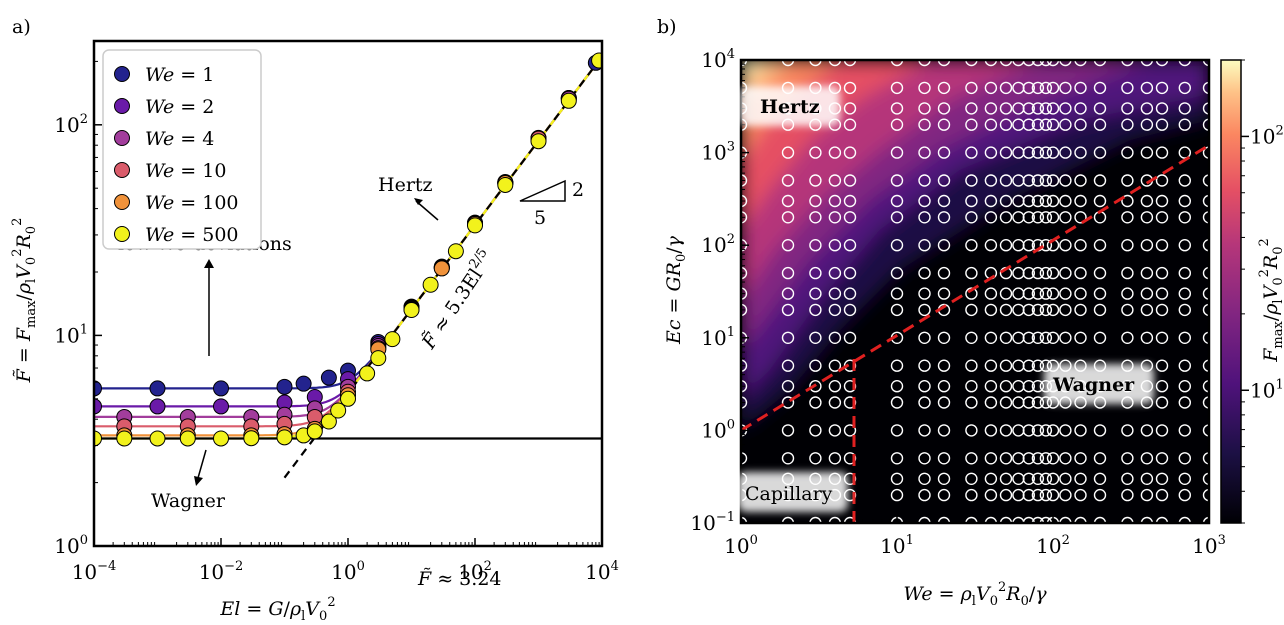 This screenshot has height=625, width=1284. I want to click on x-tick-label-a-3: 10², so click(475, 571).